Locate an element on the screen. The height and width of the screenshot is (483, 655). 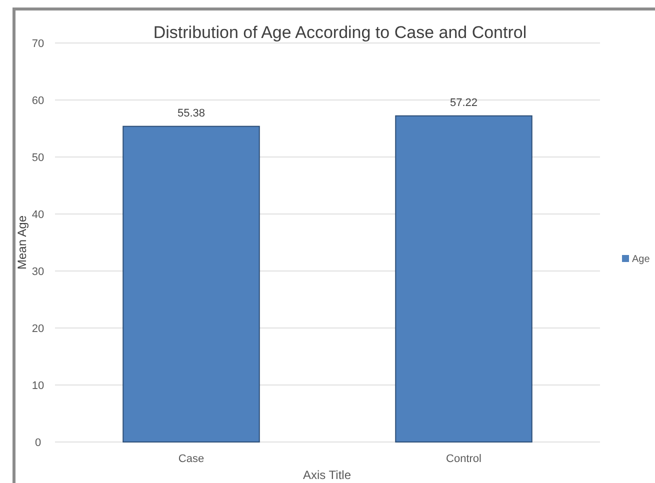
y-axis-title: Mean Age is located at coordinates (22, 242).